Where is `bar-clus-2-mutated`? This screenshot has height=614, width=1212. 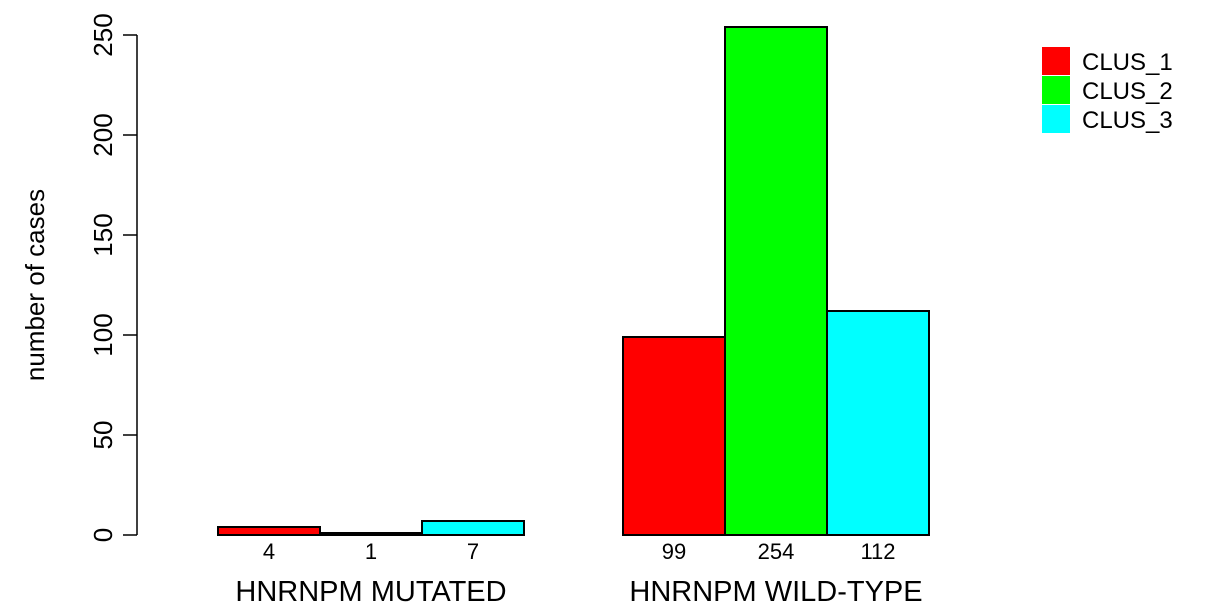
bar-clus-2-mutated is located at coordinates (371, 534).